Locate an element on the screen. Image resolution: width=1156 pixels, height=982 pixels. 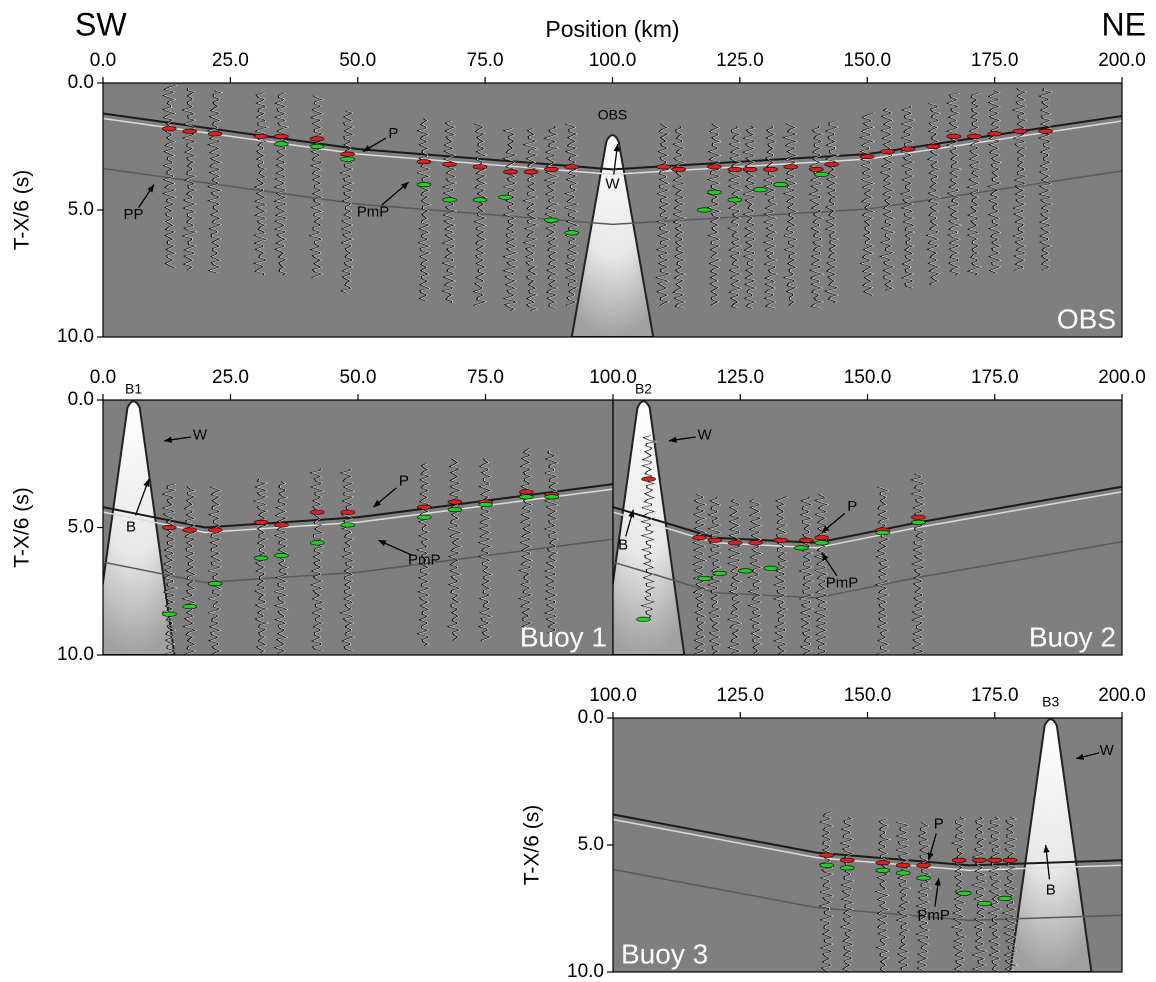
x-tick-label: 25.0 is located at coordinates (230, 377).